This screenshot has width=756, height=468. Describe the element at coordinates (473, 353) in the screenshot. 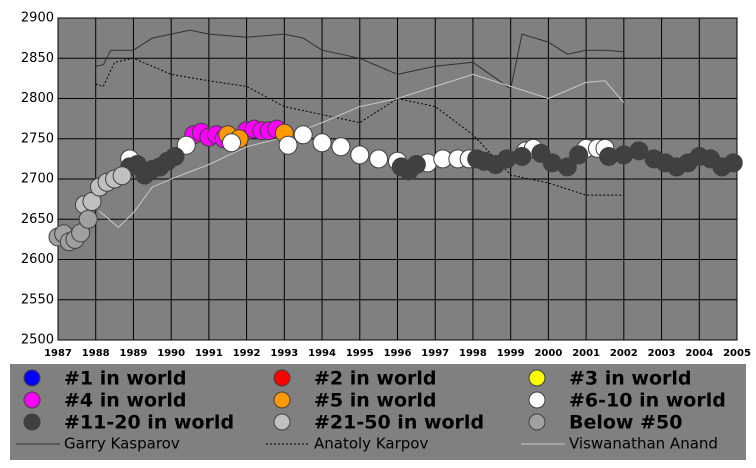

I see `x-tick-label: 1998` at that location.